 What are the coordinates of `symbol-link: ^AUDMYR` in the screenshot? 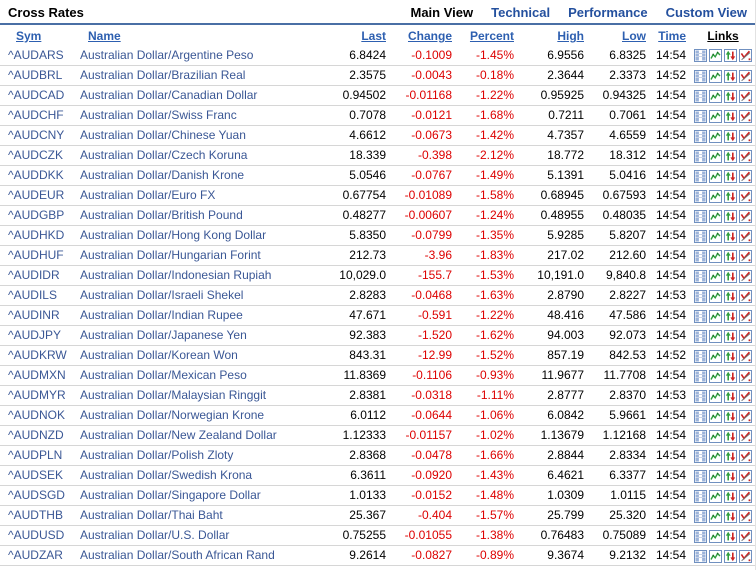 It's located at (36, 395).